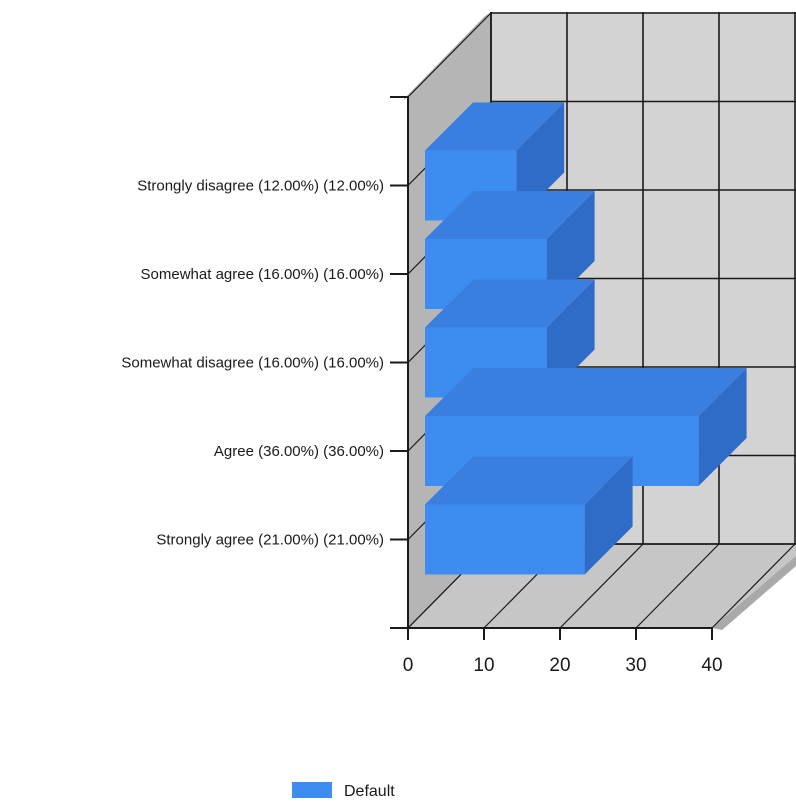  Describe the element at coordinates (312, 790) in the screenshot. I see `legend-swatch` at that location.